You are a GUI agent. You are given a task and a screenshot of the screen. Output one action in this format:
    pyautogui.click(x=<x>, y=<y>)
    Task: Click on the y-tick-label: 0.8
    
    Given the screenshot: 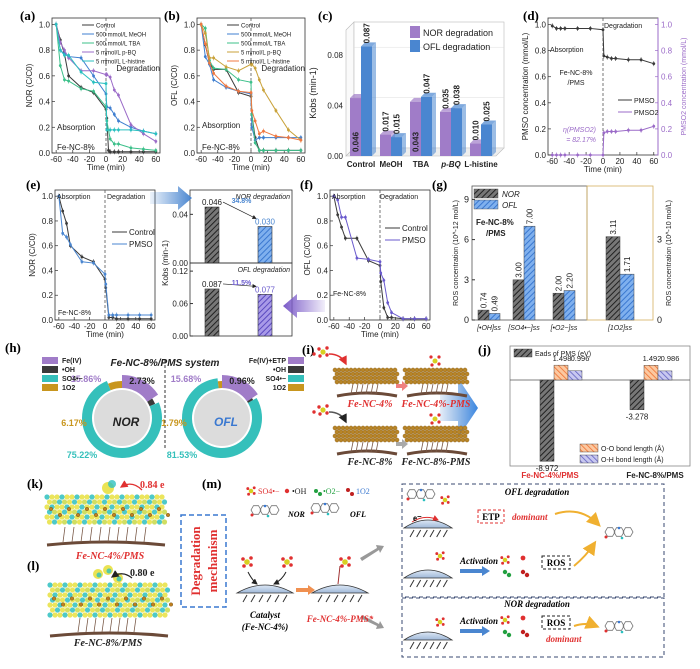 What is the action you would take?
    pyautogui.click(x=48, y=221)
    